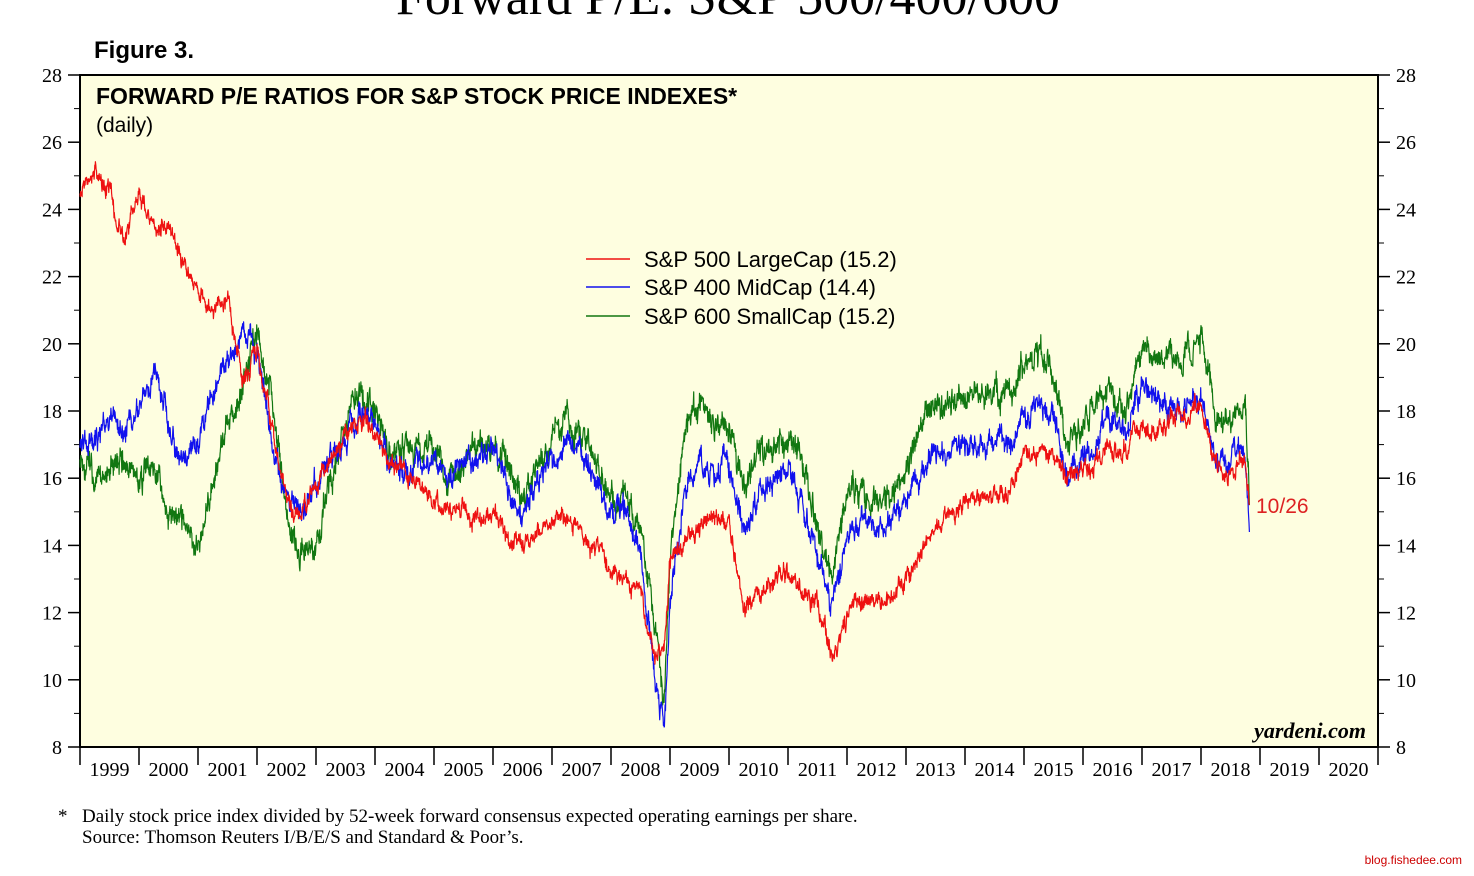  What do you see at coordinates (52, 345) in the screenshot?
I see `y-tick-label-left: 20` at bounding box center [52, 345].